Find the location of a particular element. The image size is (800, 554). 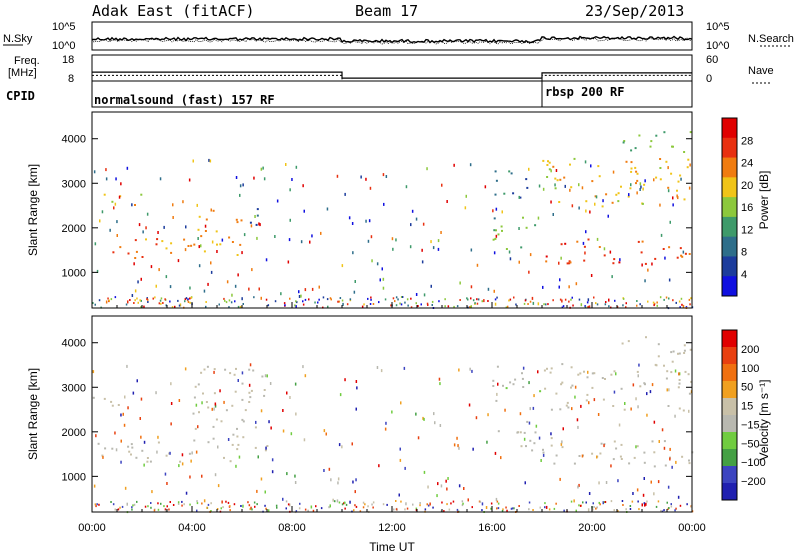

x-tick-label: 20:00 is located at coordinates (592, 528).